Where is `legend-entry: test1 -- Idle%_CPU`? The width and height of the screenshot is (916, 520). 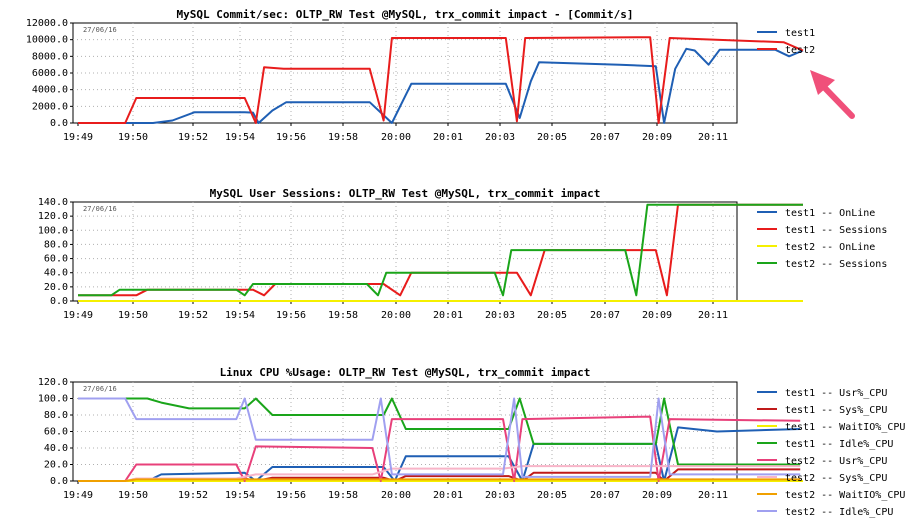
legend-entry: test1 -- Idle%_CPU is located at coordinates (839, 444).